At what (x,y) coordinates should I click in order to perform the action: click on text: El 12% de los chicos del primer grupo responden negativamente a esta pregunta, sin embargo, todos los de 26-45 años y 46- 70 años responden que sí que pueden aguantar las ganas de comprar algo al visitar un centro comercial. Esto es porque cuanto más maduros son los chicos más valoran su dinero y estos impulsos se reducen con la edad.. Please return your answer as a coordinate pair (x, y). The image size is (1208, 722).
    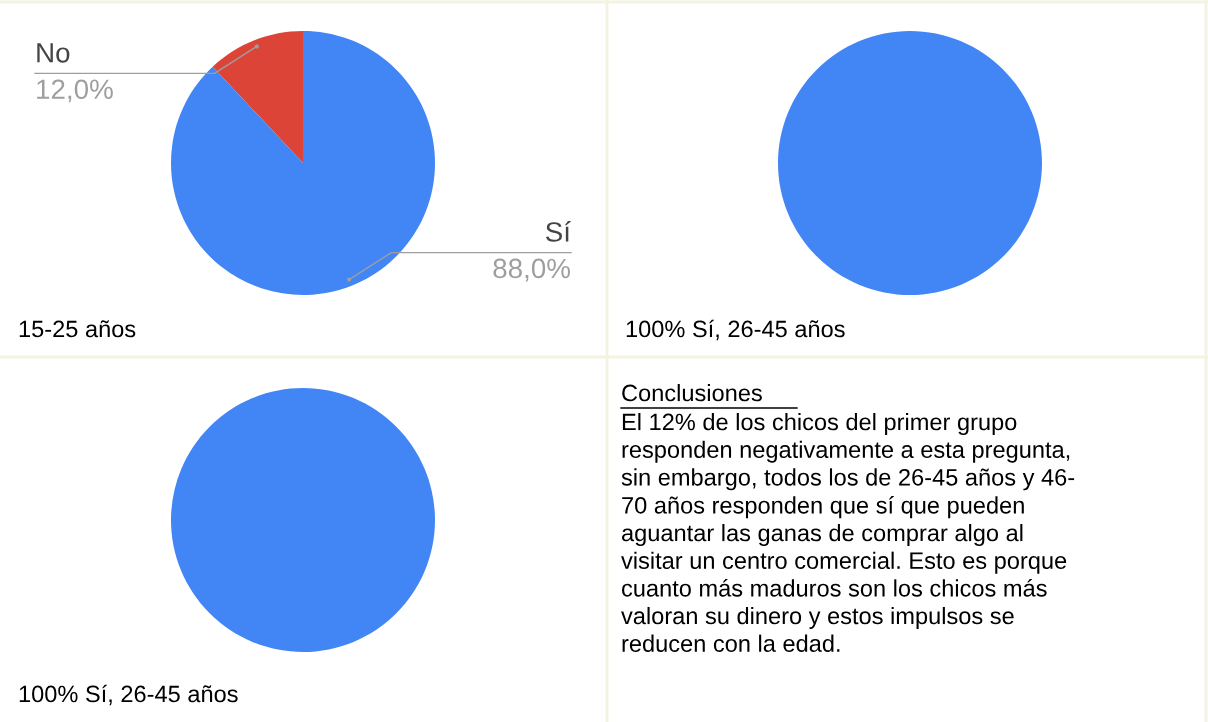
    Looking at the image, I should click on (848, 532).